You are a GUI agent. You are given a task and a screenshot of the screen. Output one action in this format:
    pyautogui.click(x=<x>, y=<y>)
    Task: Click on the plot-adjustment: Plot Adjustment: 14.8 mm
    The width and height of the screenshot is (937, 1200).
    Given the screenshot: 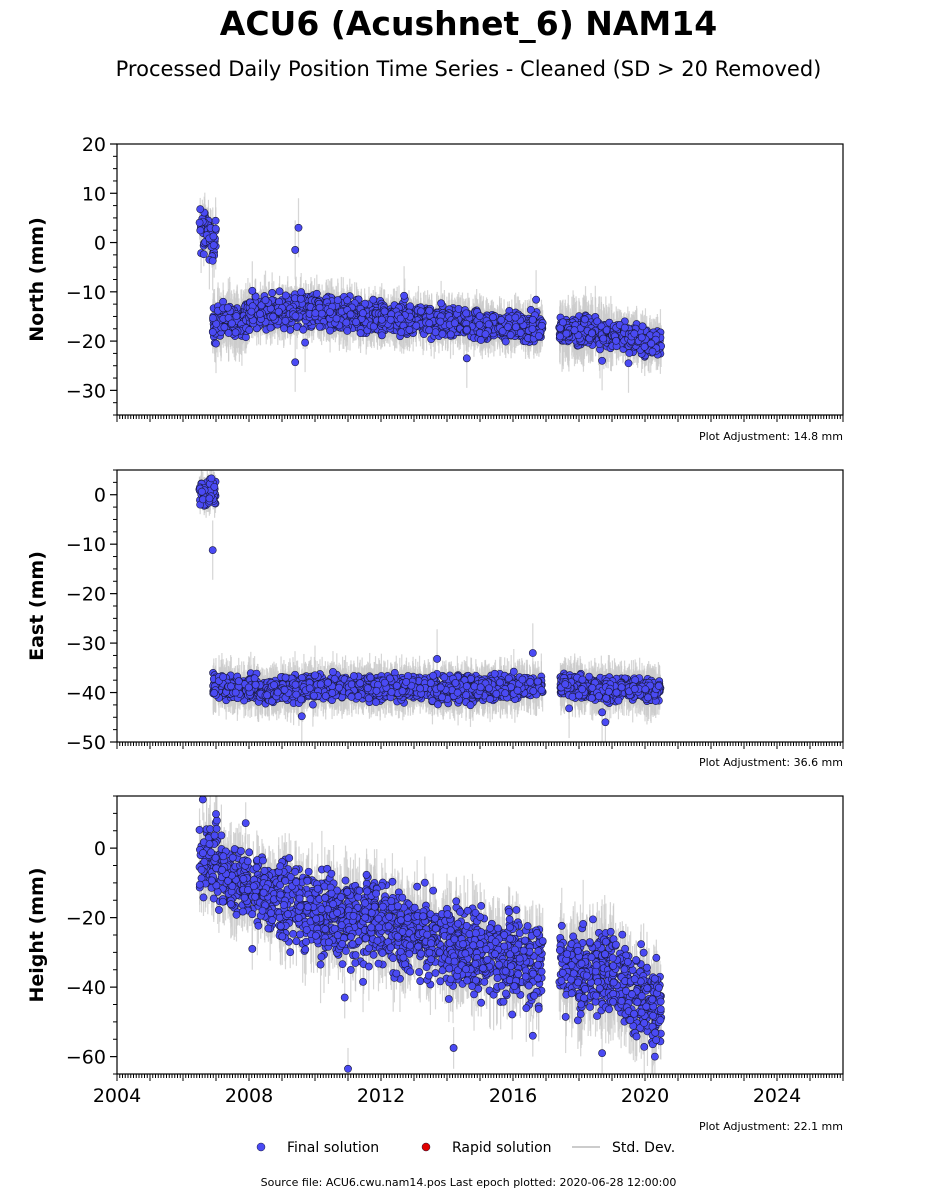 What is the action you would take?
    pyautogui.click(x=771, y=436)
    